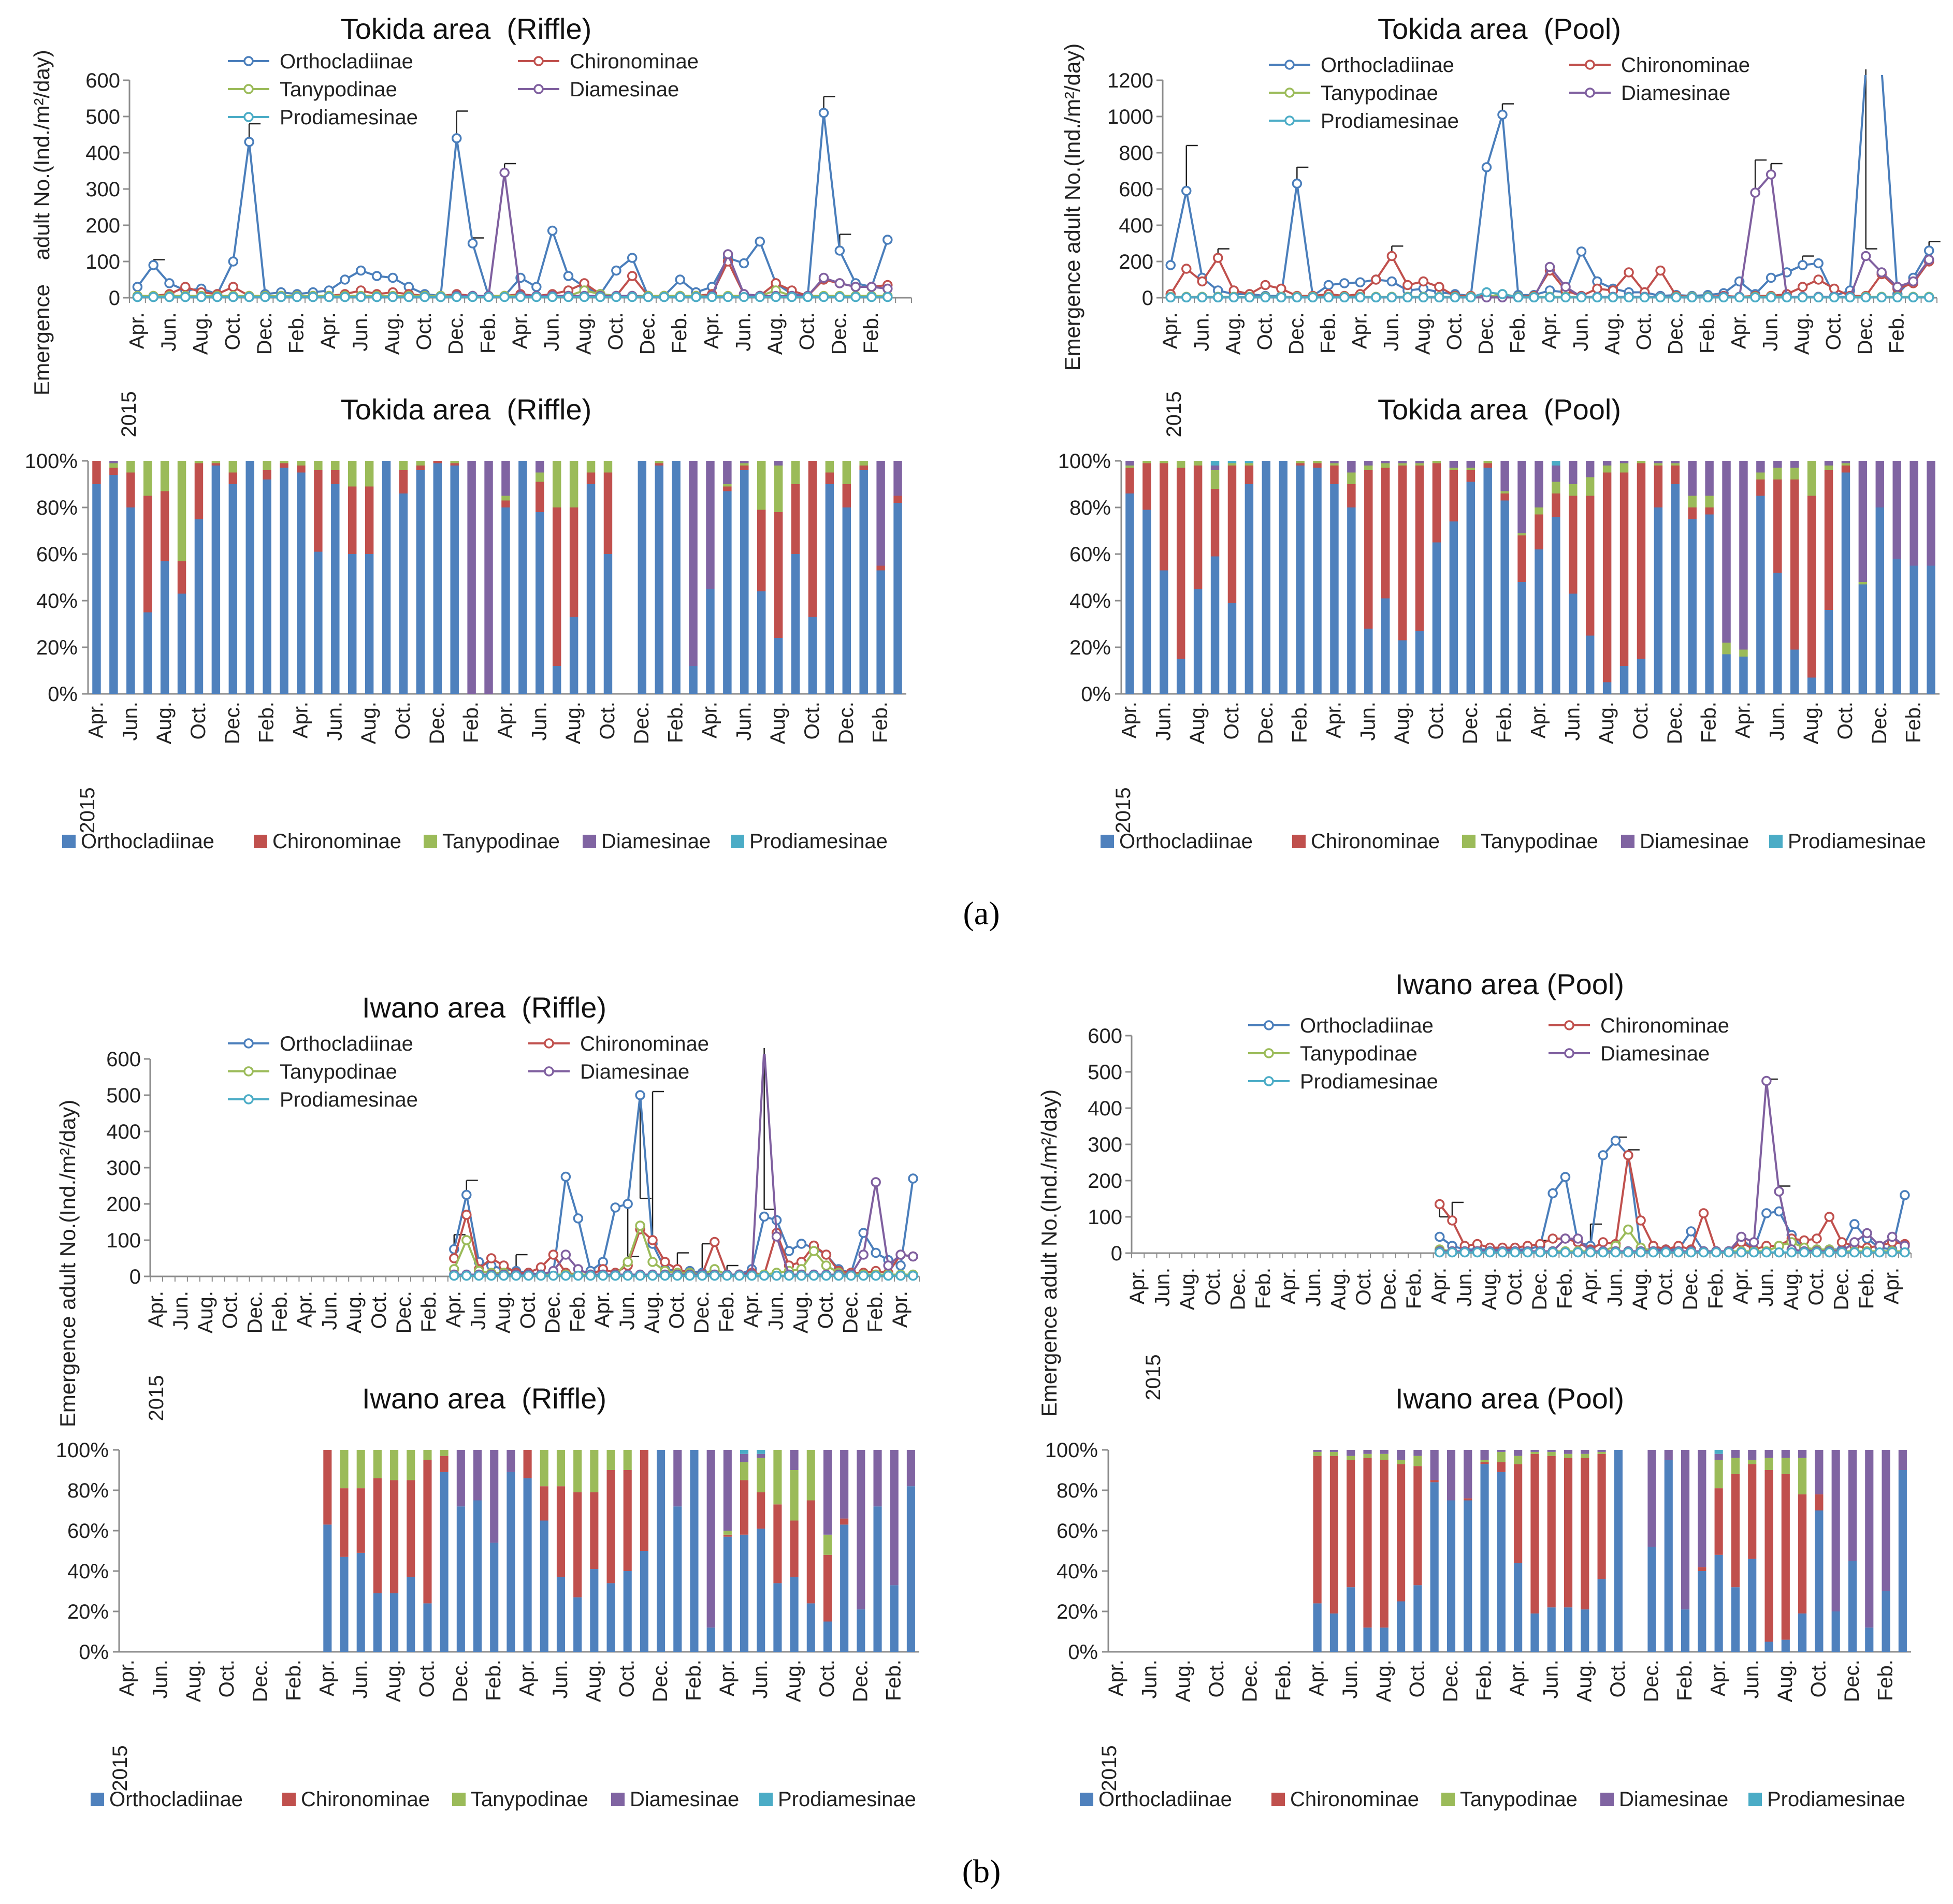 This screenshot has width=1953, height=1904. I want to click on tokida-pool-line-ytick-label: 1000, so click(1130, 117).